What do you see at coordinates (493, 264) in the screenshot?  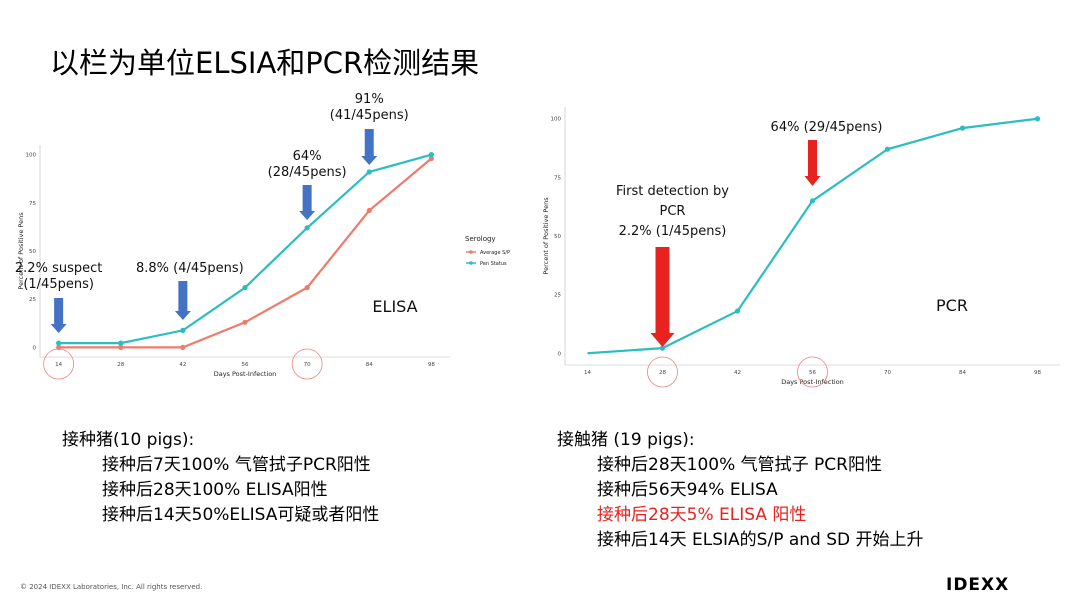 I see `legend-entry: Pen Status` at bounding box center [493, 264].